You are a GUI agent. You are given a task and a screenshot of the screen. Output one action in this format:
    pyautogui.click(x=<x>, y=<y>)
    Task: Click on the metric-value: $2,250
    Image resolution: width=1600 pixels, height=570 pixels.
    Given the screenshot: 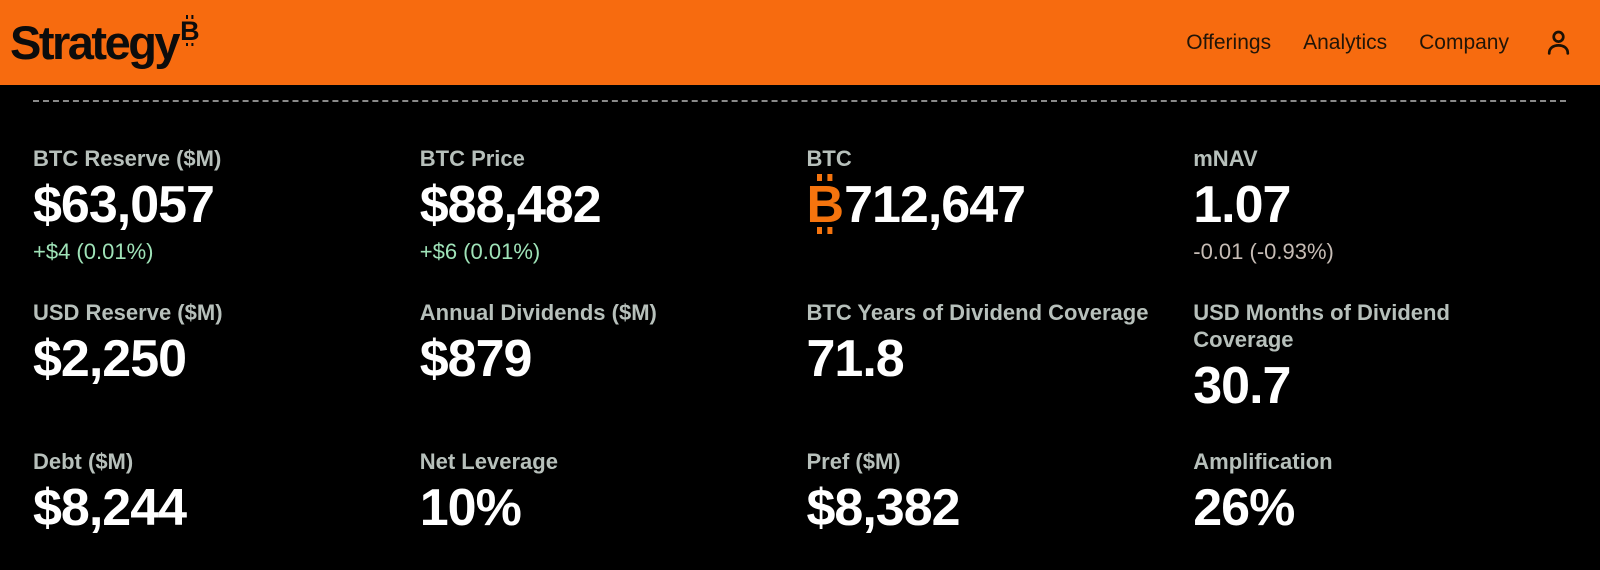 What is the action you would take?
    pyautogui.click(x=110, y=359)
    